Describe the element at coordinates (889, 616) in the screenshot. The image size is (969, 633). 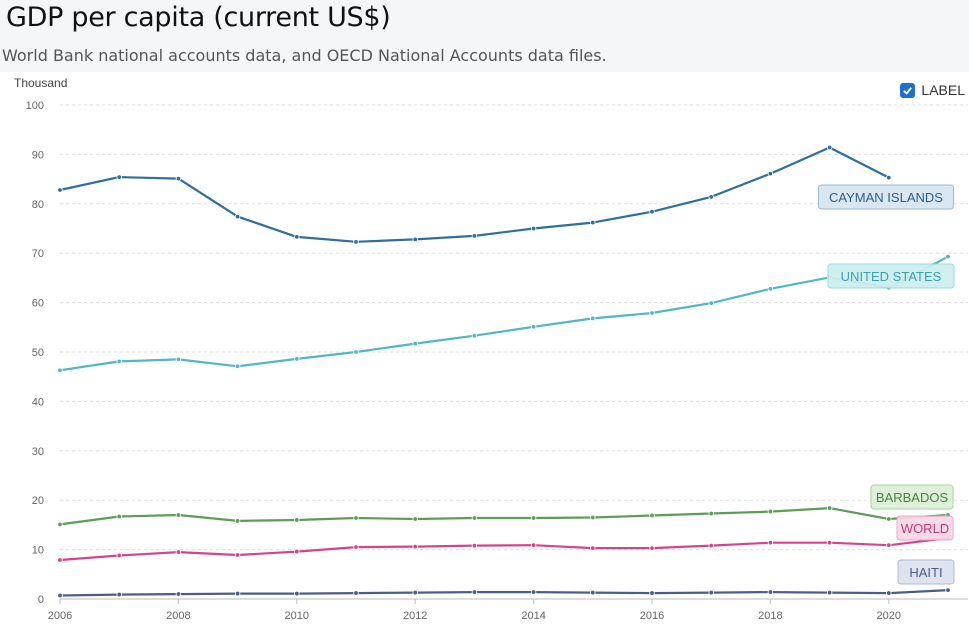
I see `x-tick-label: 2020` at that location.